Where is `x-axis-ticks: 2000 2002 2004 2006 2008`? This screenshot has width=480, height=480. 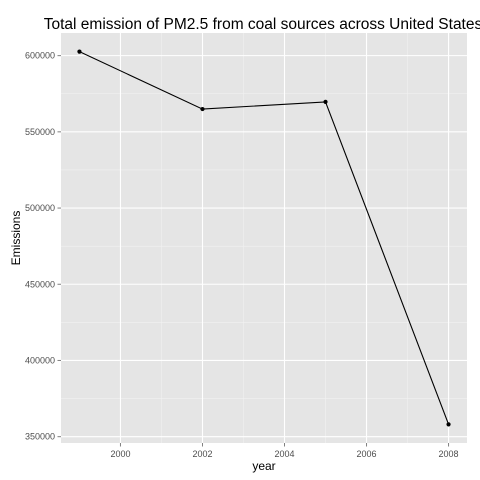
x-axis-ticks: 2000 2002 2004 2006 2008 is located at coordinates (284, 451).